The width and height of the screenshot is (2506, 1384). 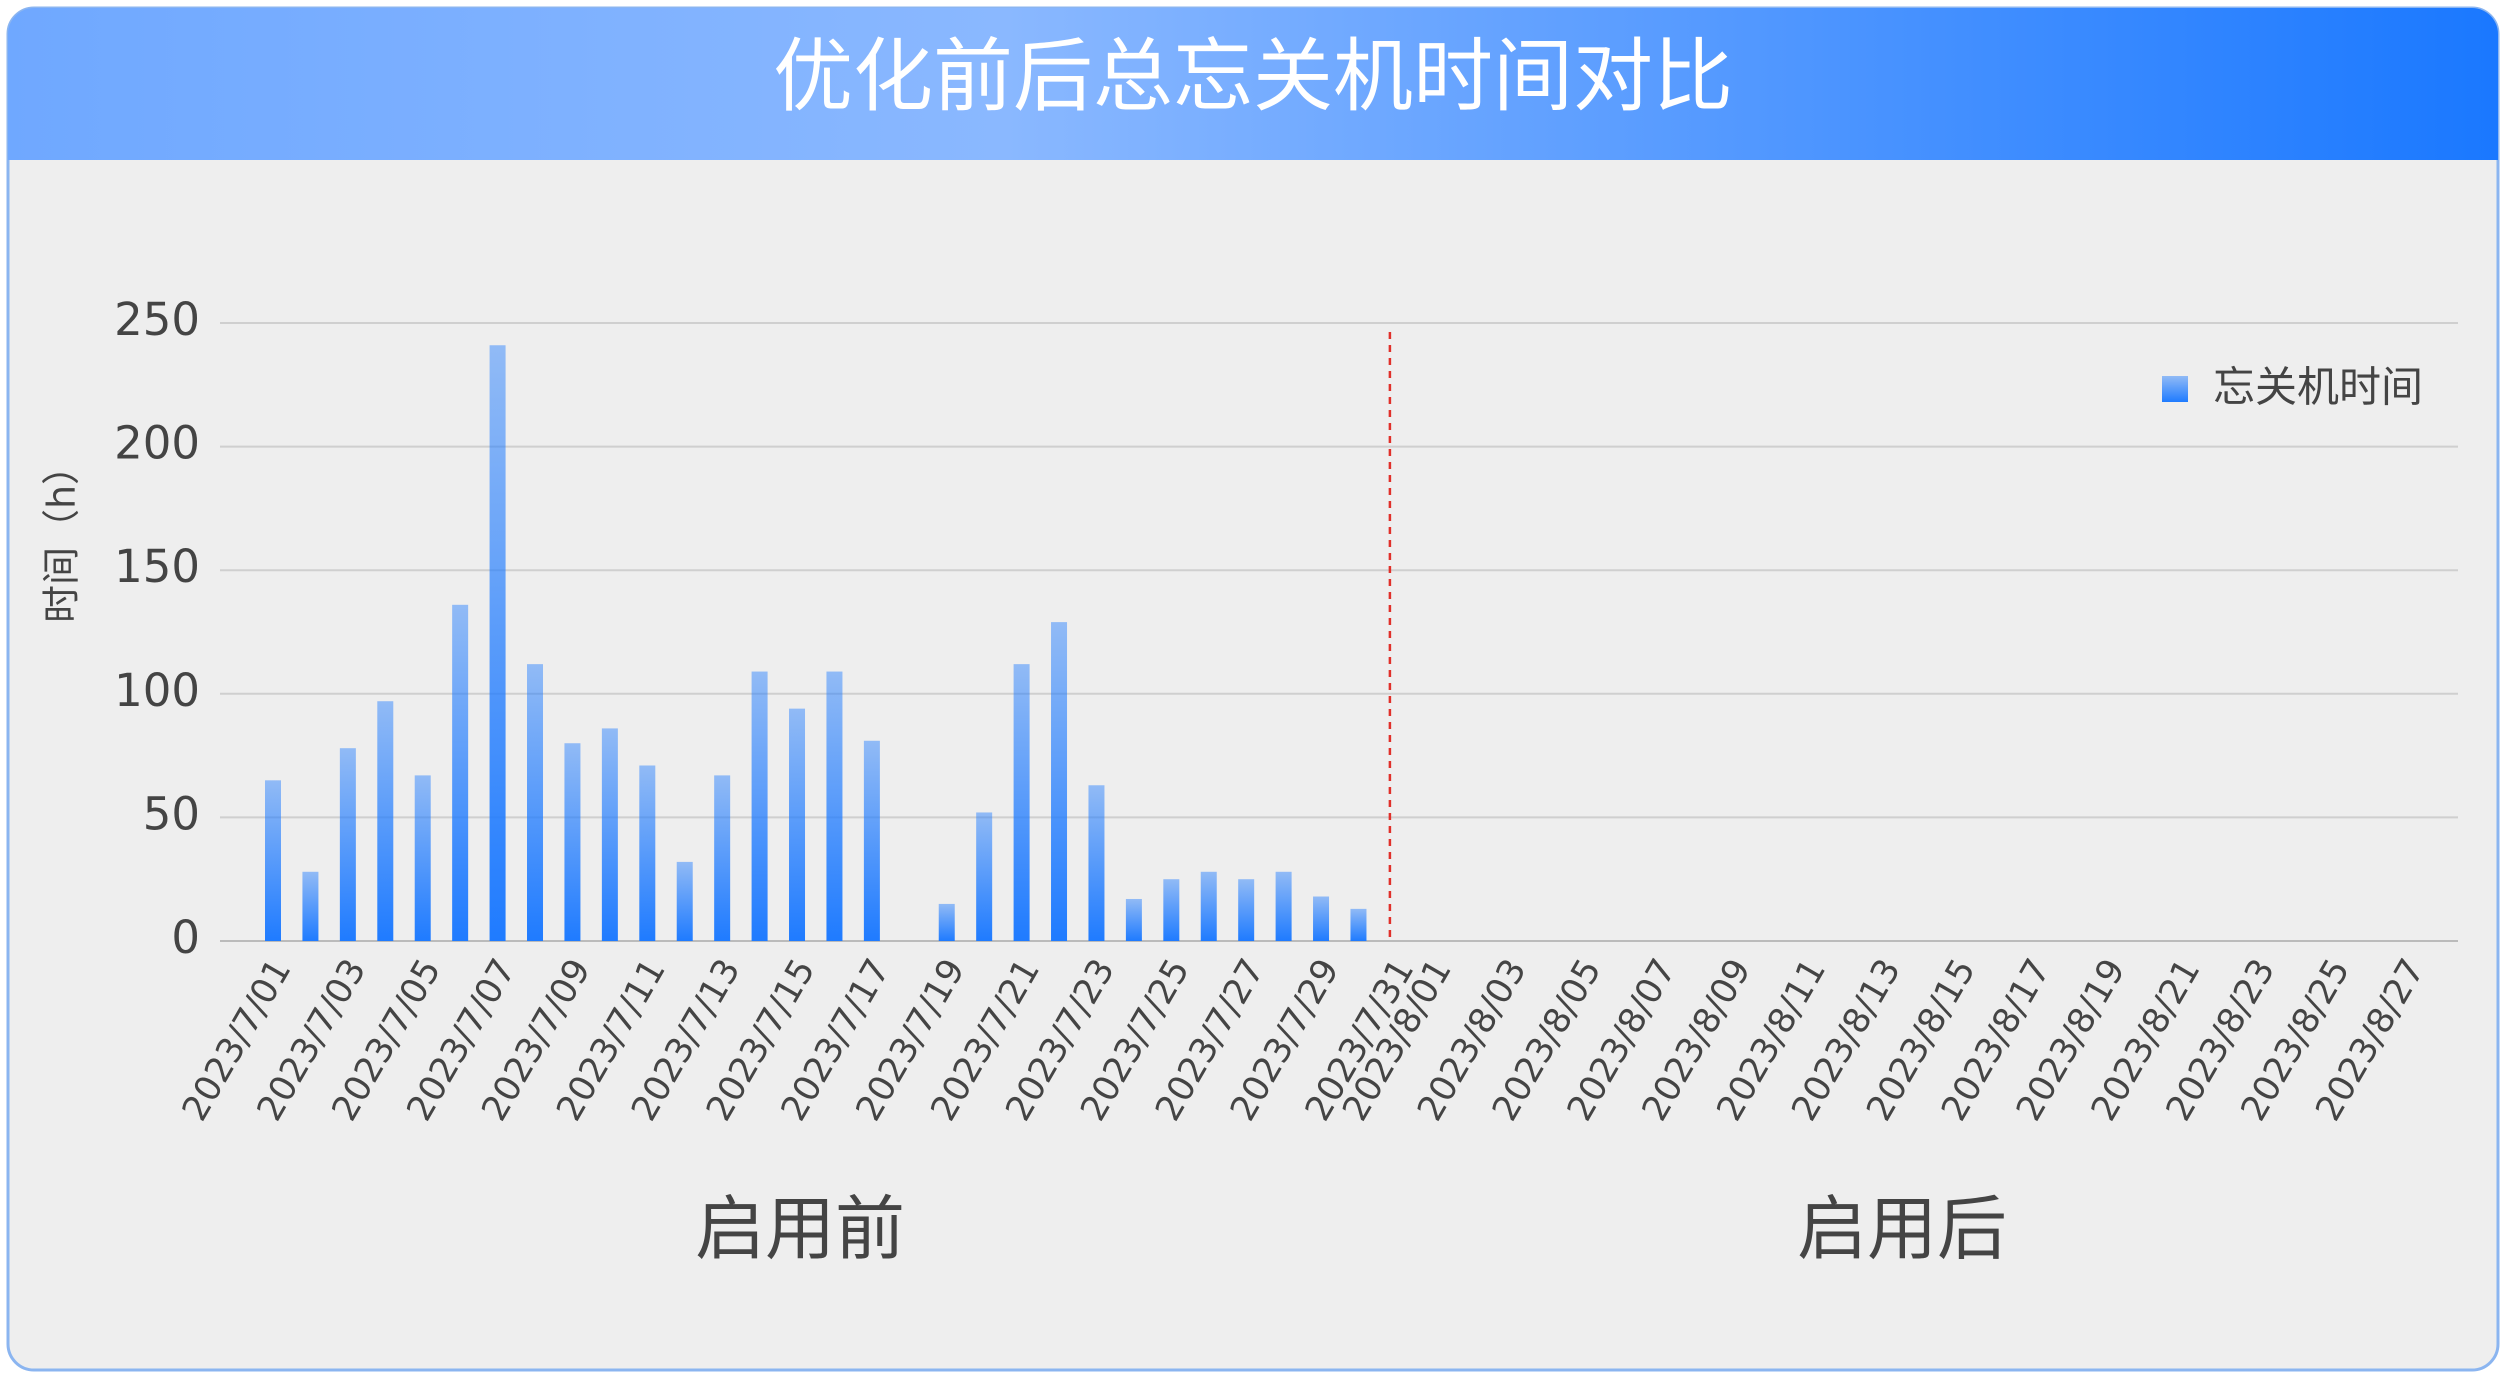 I want to click on y-tick-label: 250, so click(x=157, y=319).